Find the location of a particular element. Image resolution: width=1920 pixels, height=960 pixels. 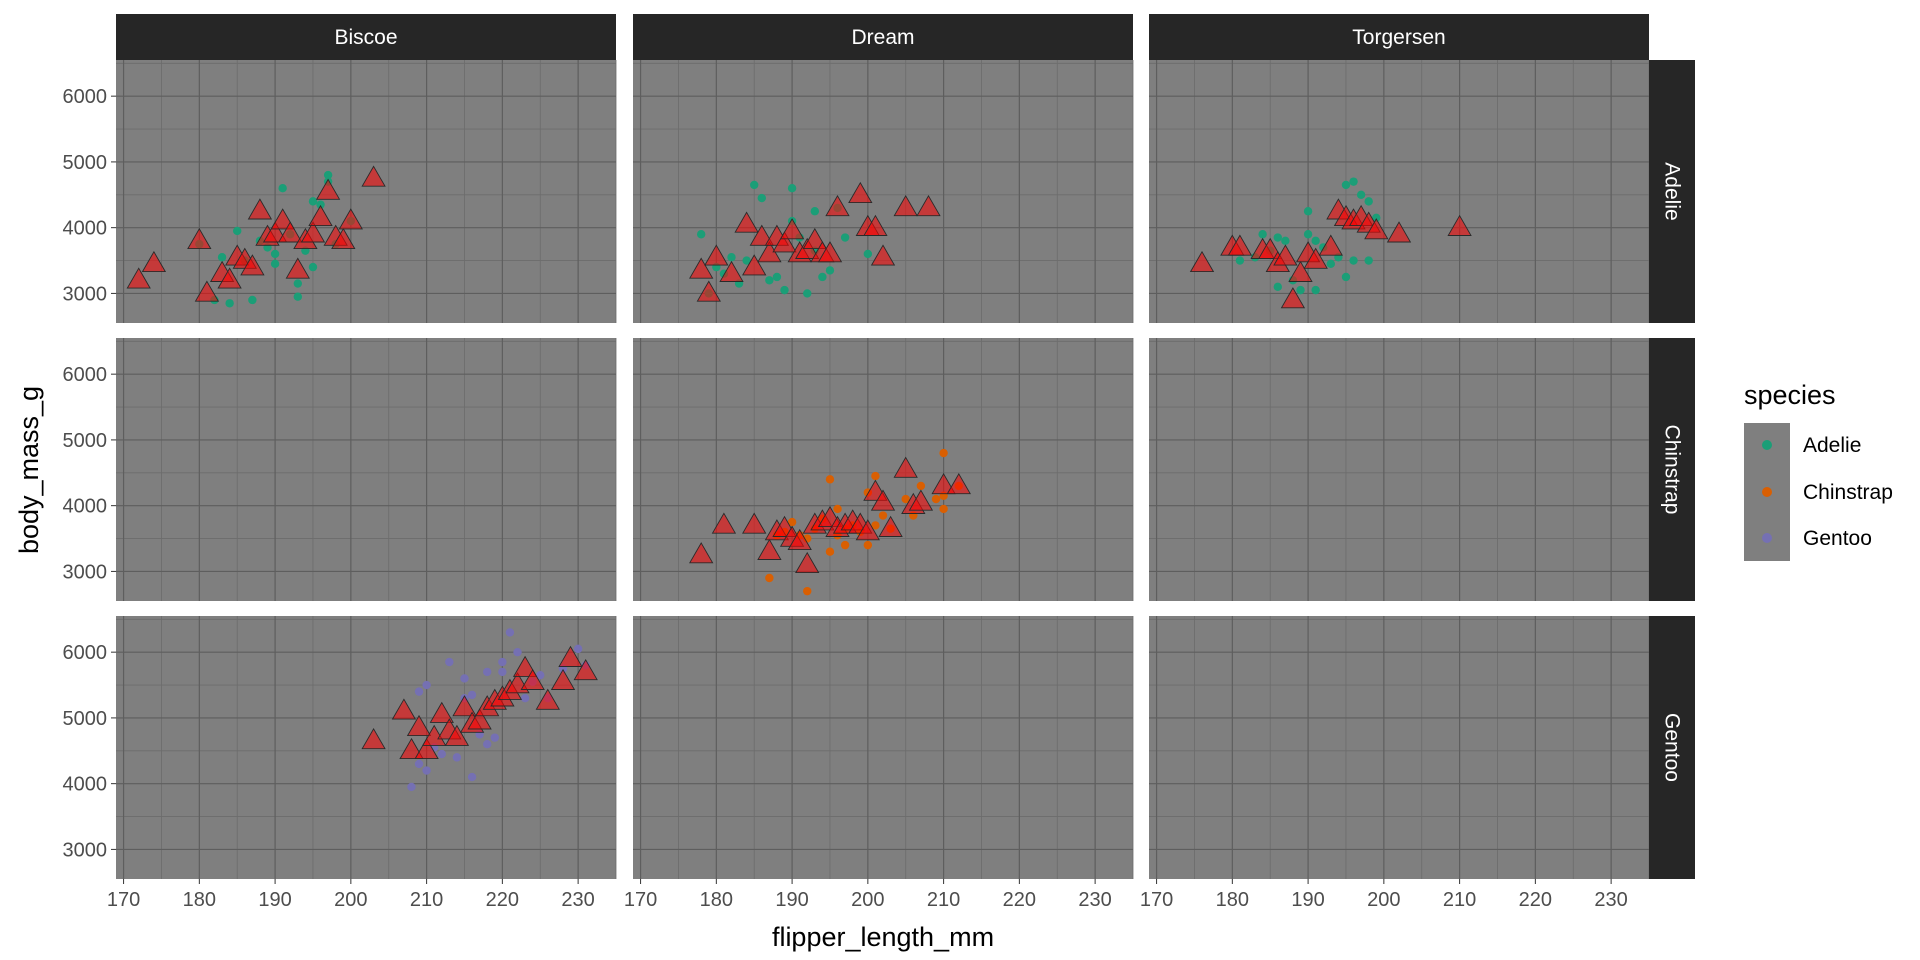

panel-dream-gentoo-background is located at coordinates (883, 747).